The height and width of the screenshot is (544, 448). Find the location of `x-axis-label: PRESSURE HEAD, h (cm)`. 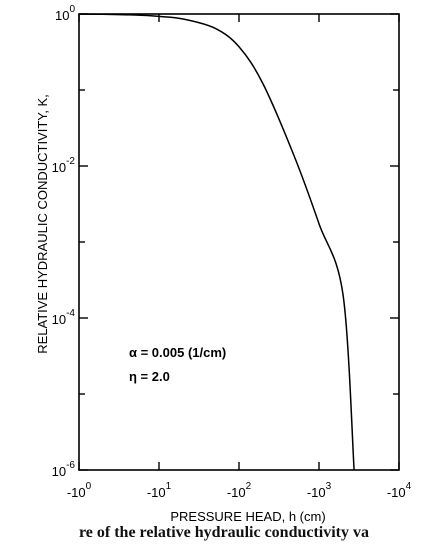

x-axis-label: PRESSURE HEAD, h (cm) is located at coordinates (247, 516).